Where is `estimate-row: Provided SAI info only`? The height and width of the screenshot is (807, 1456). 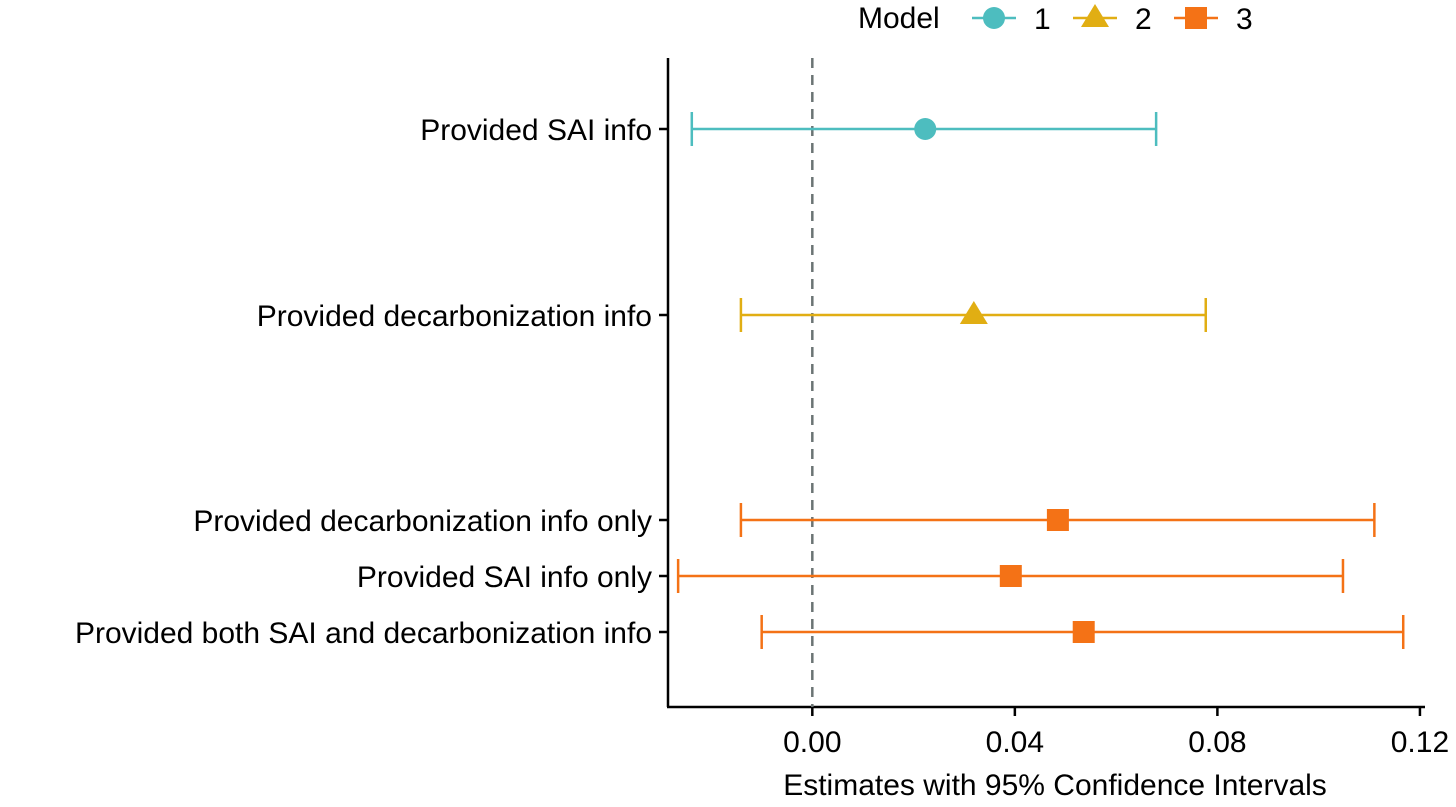
estimate-row: Provided SAI info only is located at coordinates (851, 576).